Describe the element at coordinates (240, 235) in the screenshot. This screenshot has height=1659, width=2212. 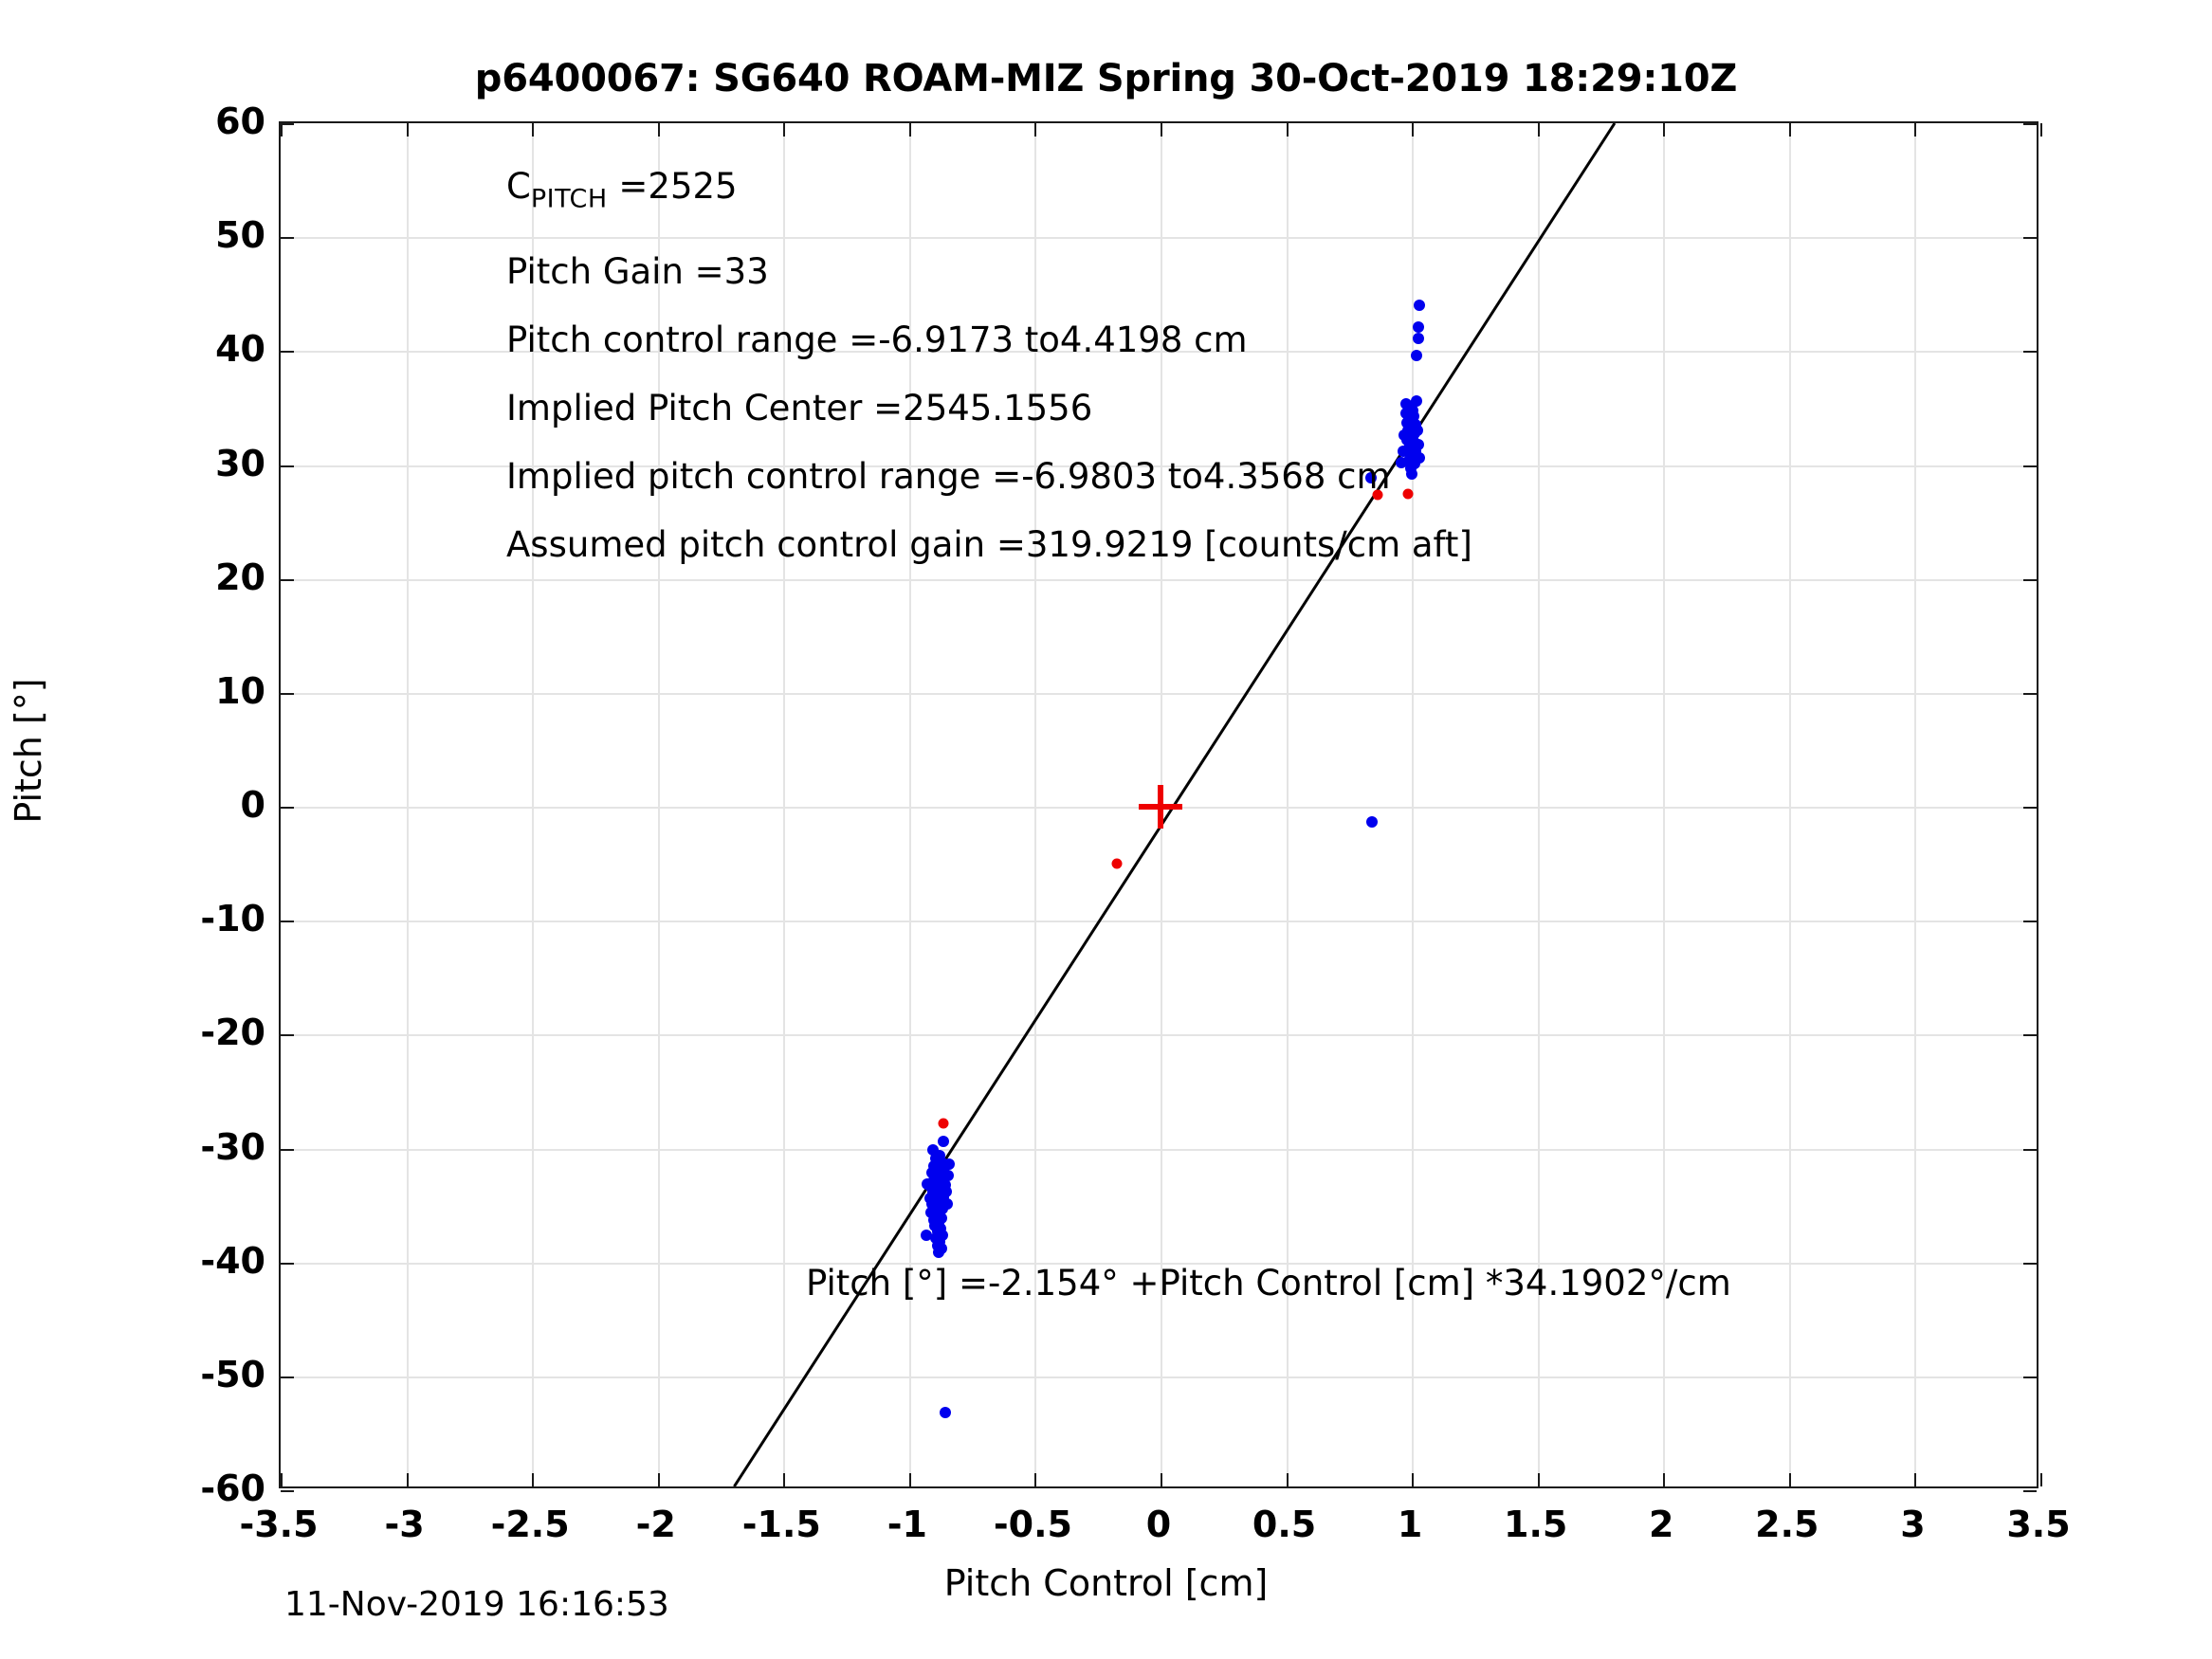
I see `y-tick-label: 50` at that location.